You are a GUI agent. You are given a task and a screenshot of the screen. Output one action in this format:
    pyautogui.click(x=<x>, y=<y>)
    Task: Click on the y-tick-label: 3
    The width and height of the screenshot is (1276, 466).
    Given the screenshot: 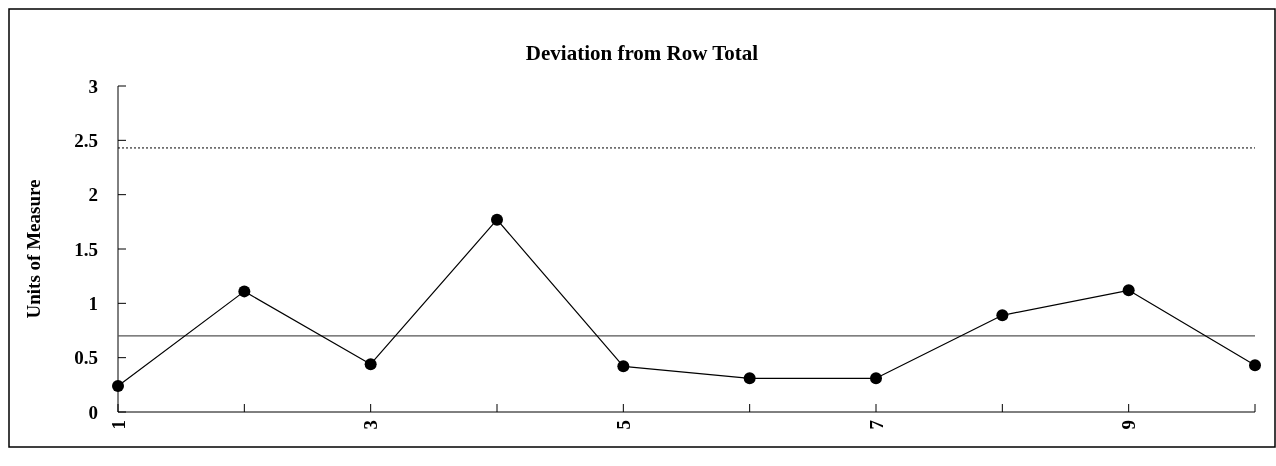 What is the action you would take?
    pyautogui.click(x=93, y=86)
    